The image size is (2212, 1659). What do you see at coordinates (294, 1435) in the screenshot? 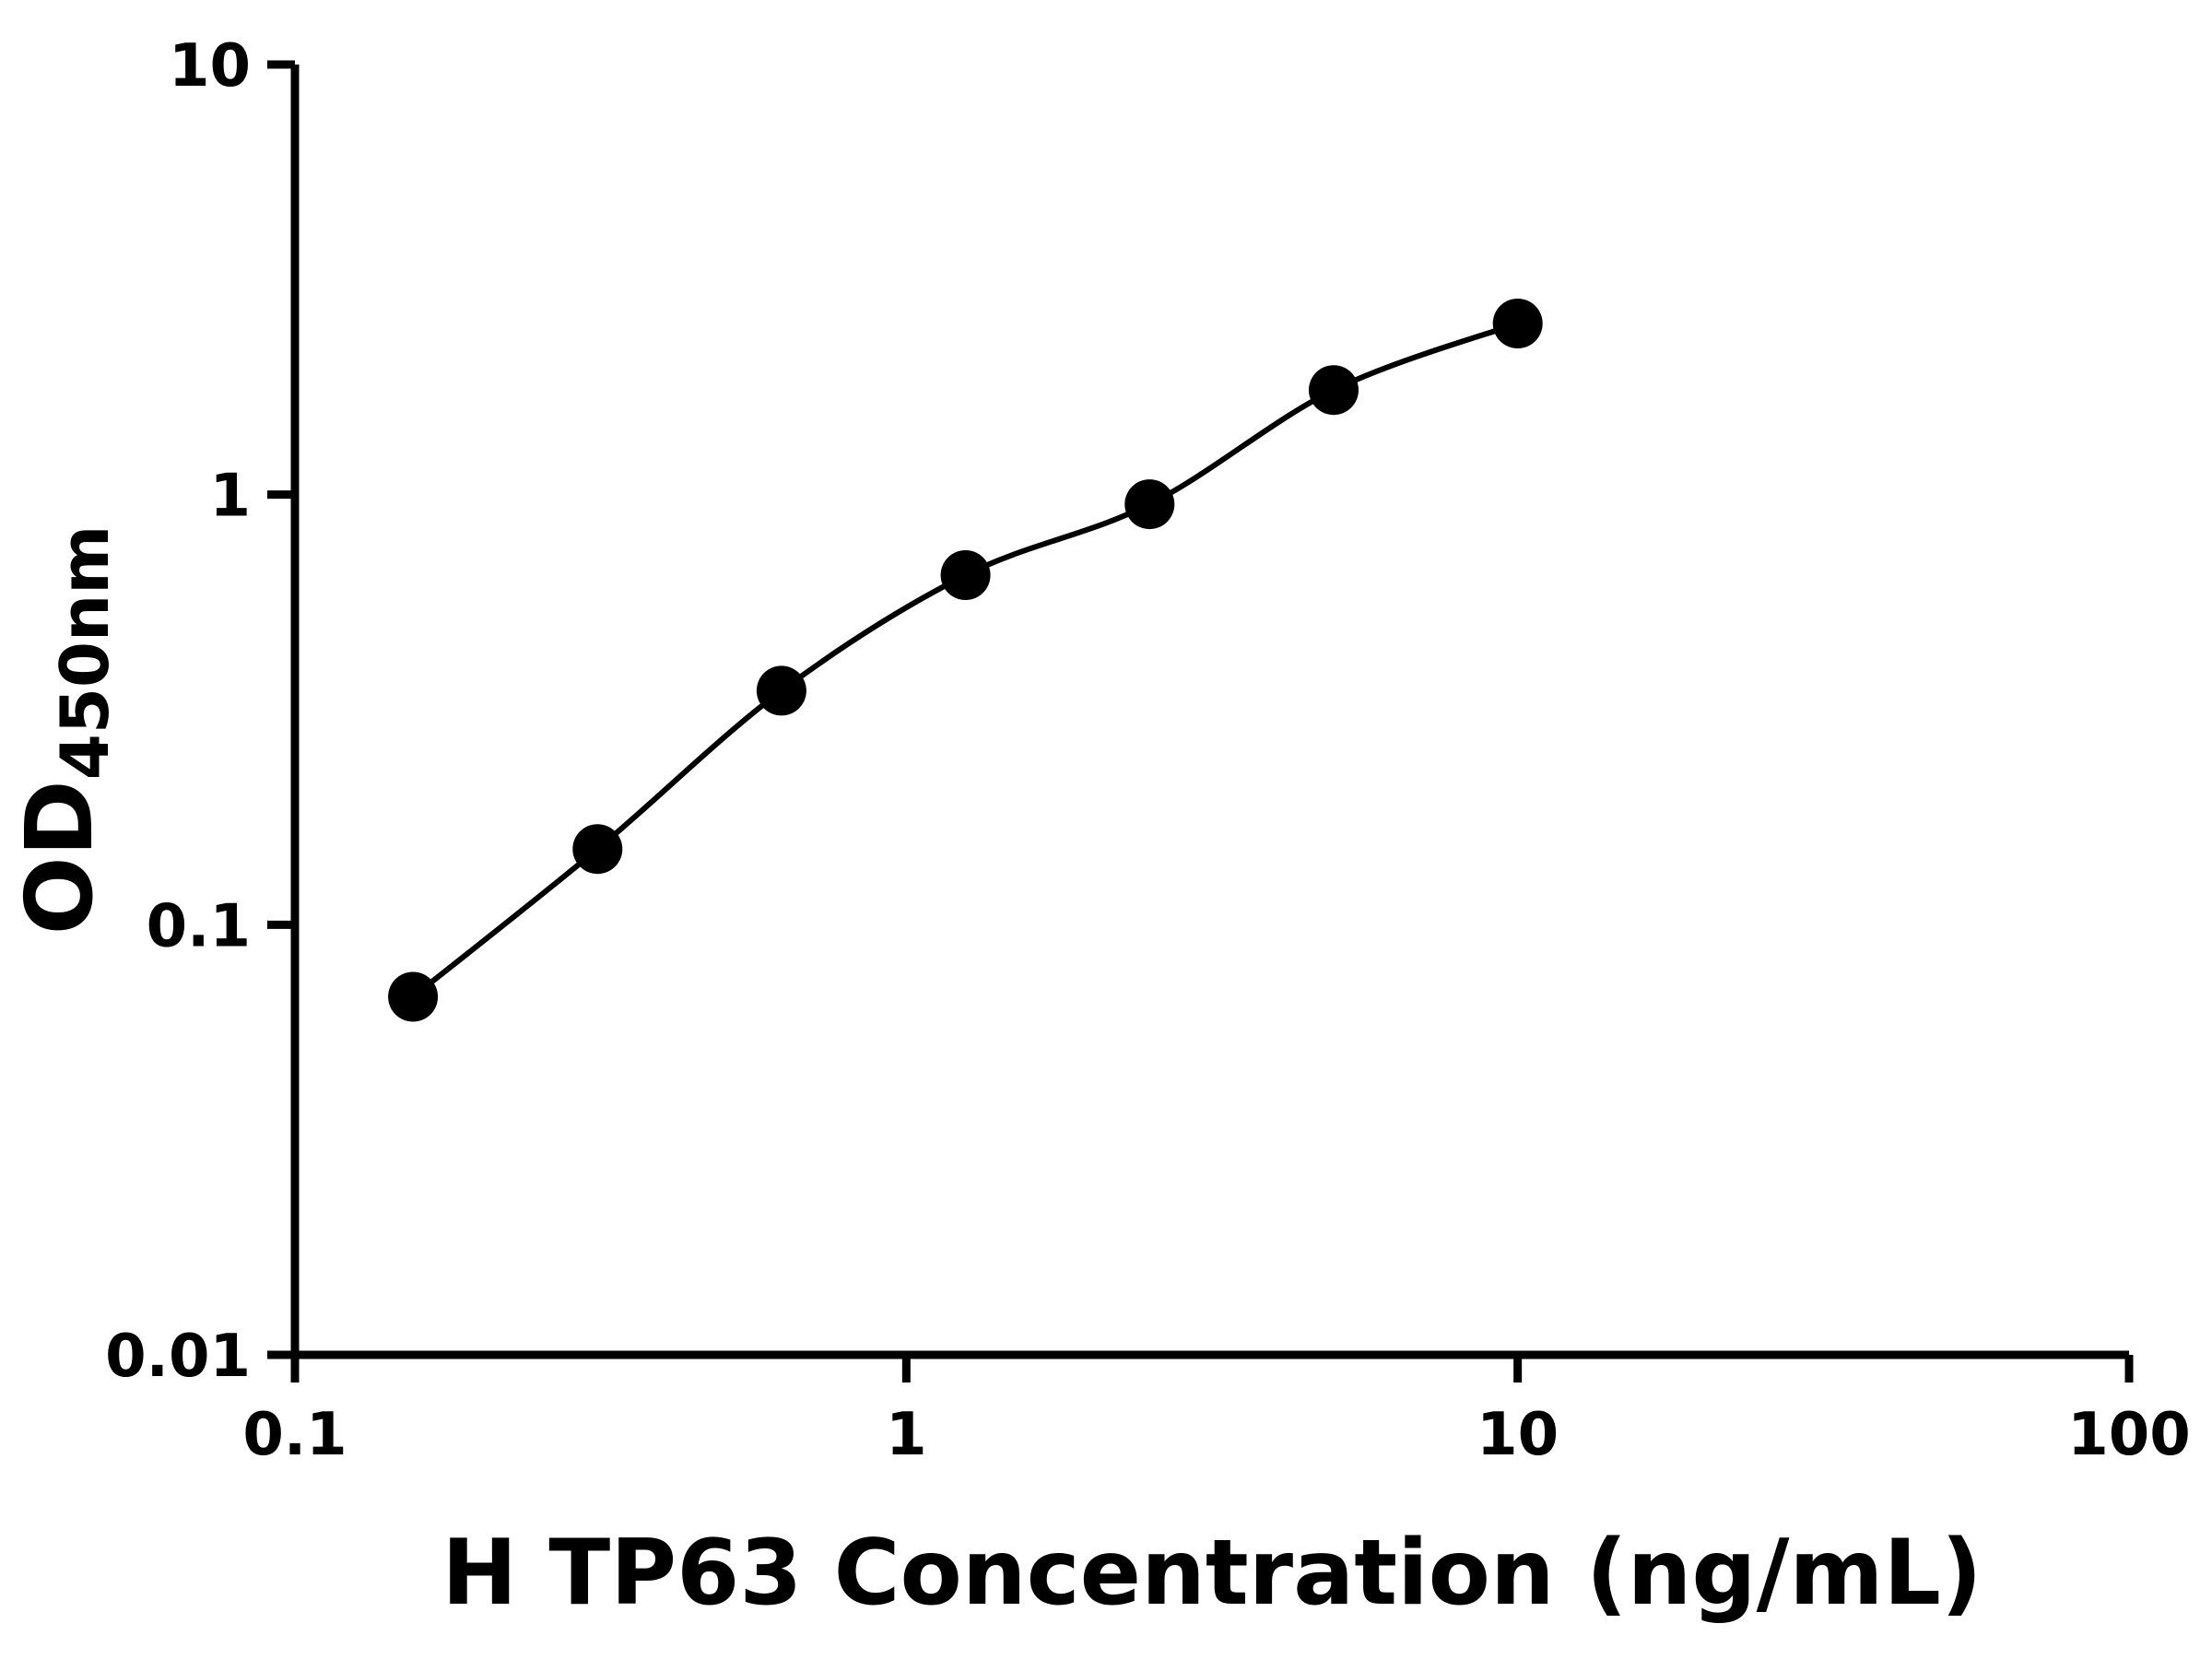
I see `x-tick-label: 0.1` at bounding box center [294, 1435].